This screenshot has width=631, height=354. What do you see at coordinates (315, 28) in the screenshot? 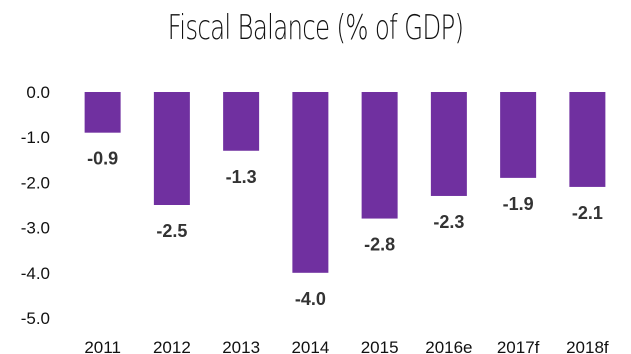
I see `chart-title: Fiscal Balance (% of GDP)` at bounding box center [315, 28].